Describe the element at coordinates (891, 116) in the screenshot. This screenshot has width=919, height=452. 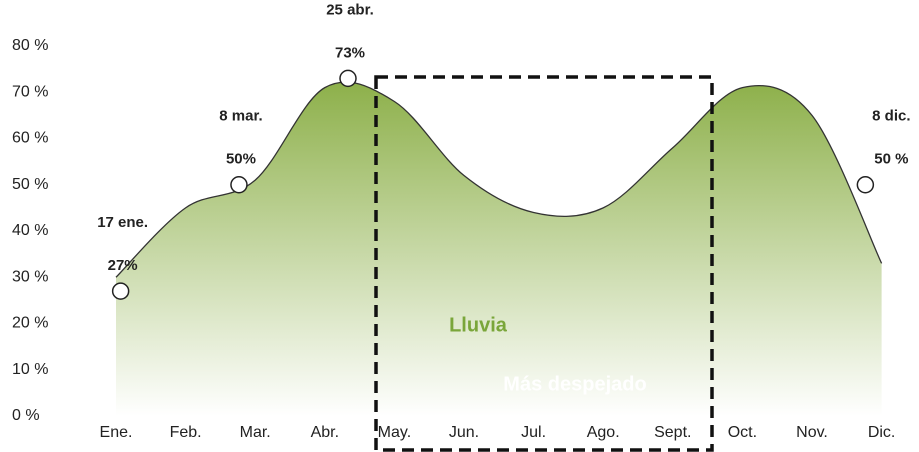
I see `annotation-date: 8 dic.` at that location.